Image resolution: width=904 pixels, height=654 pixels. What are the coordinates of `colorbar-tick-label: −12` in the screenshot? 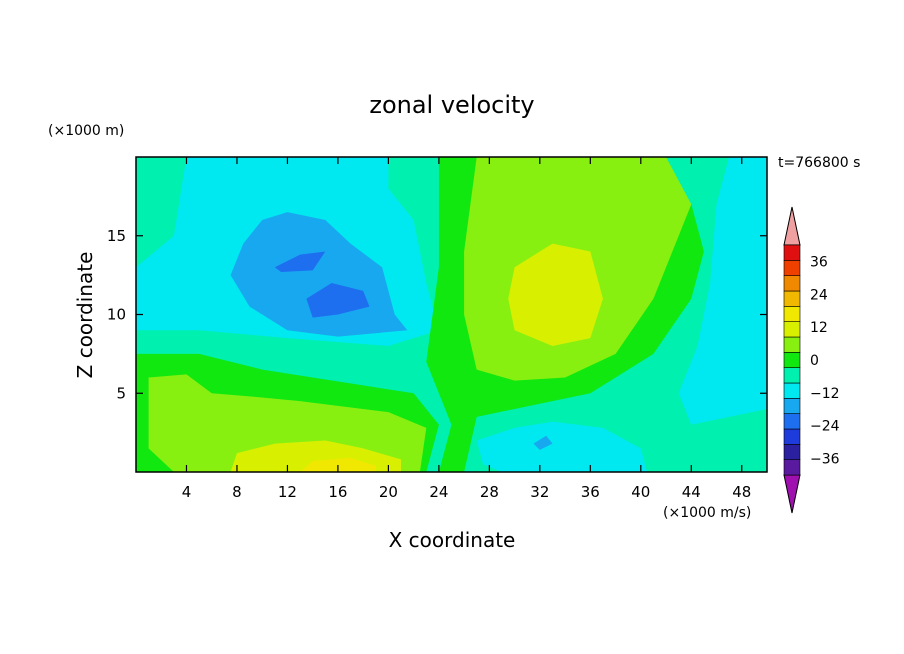 It's located at (825, 394).